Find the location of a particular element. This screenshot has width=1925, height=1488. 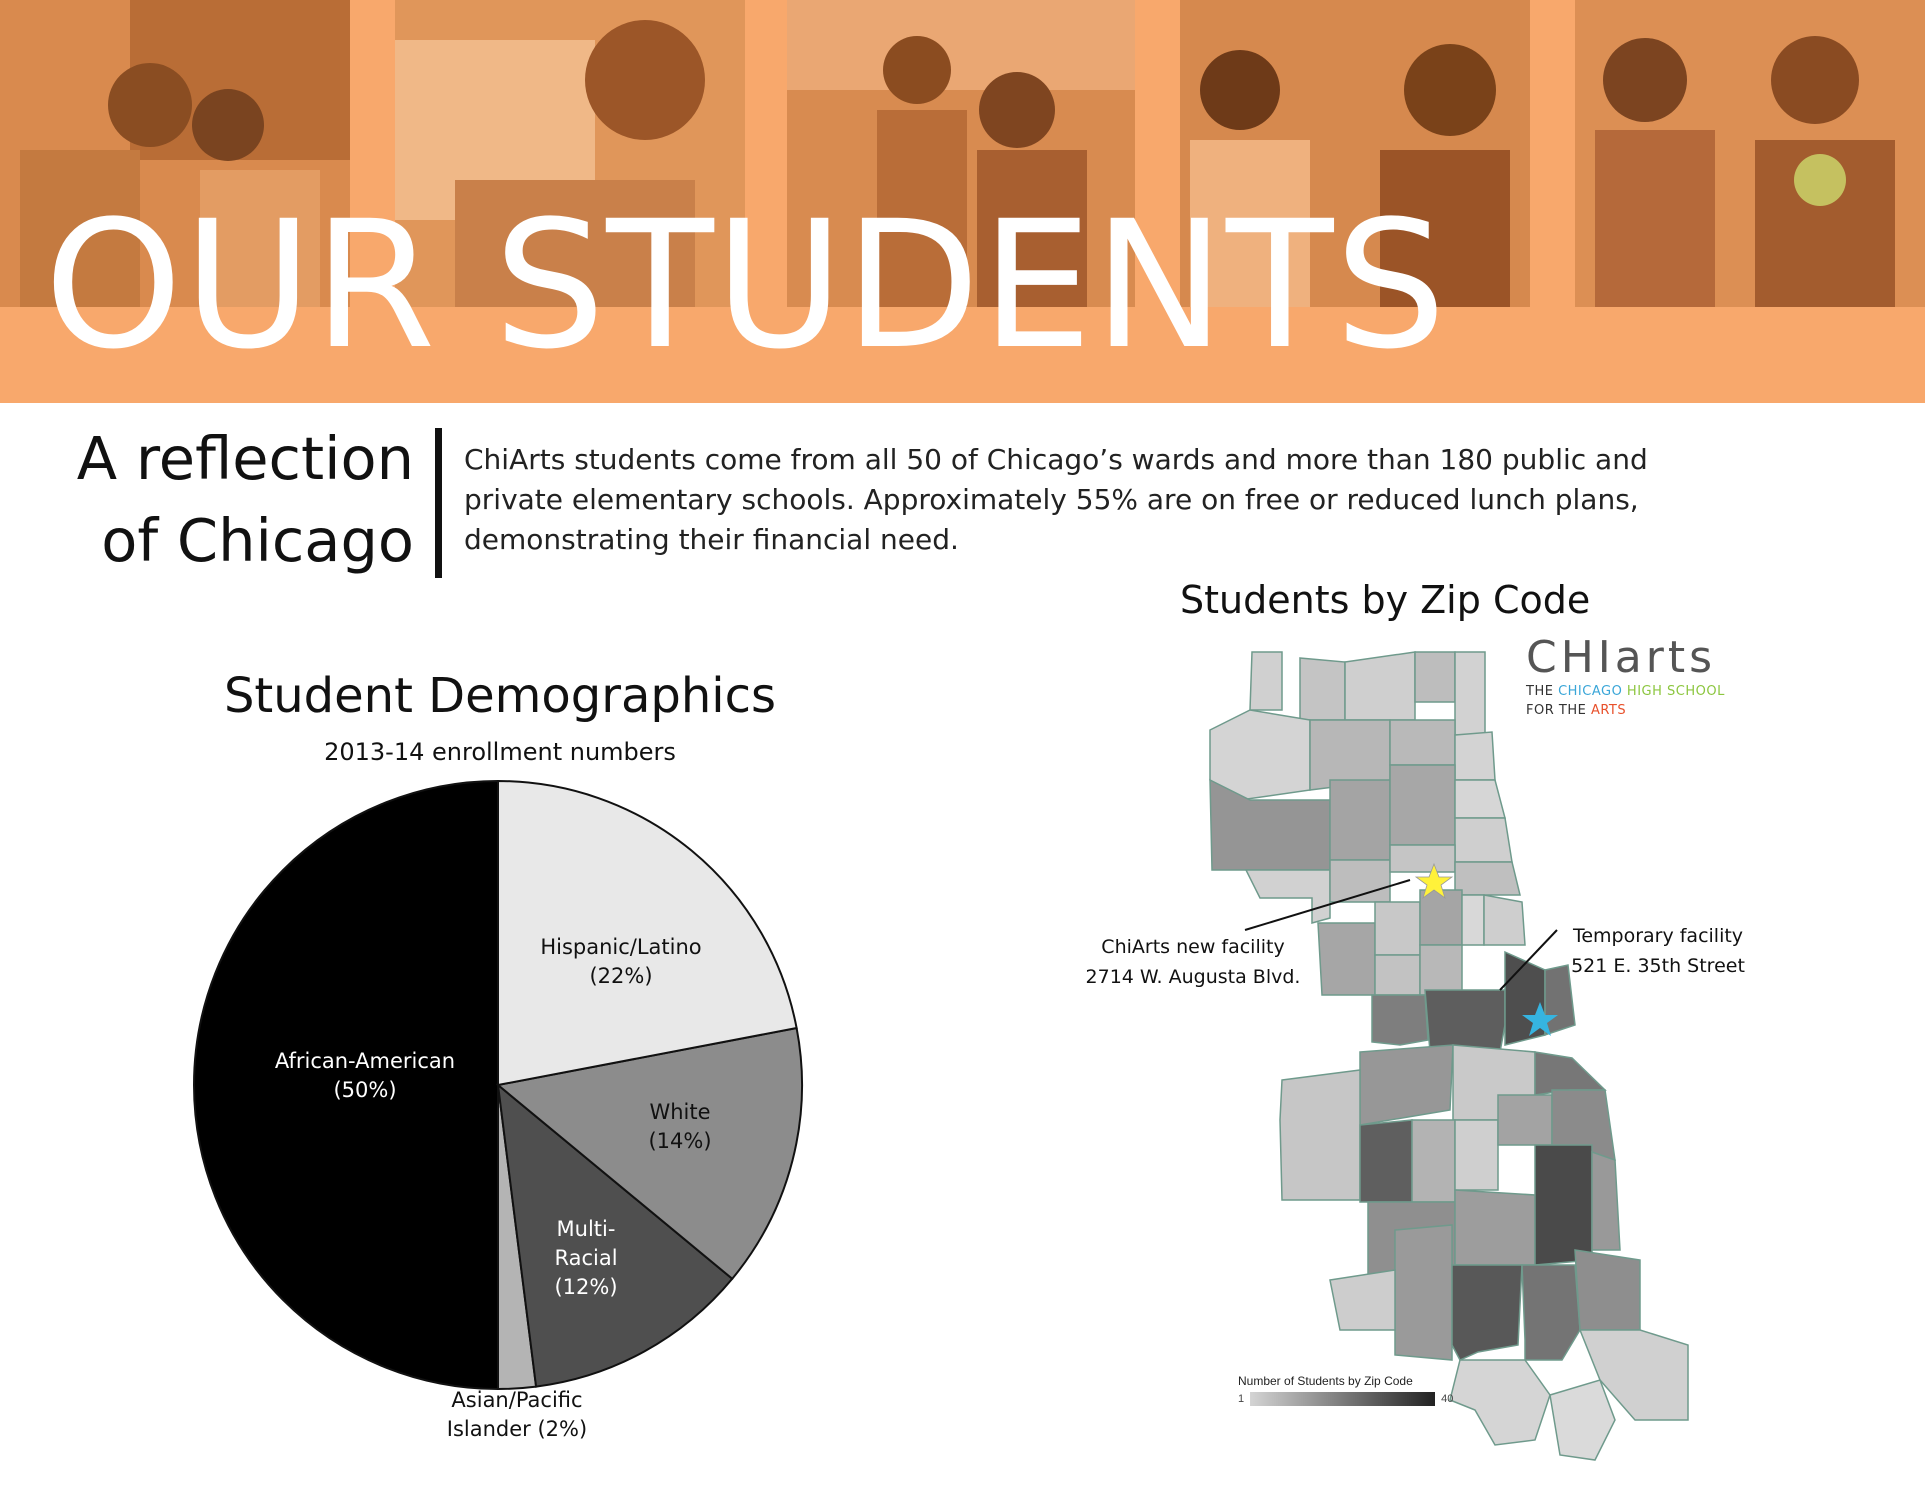

logo-chicago: CHICAGO is located at coordinates (1590, 691).